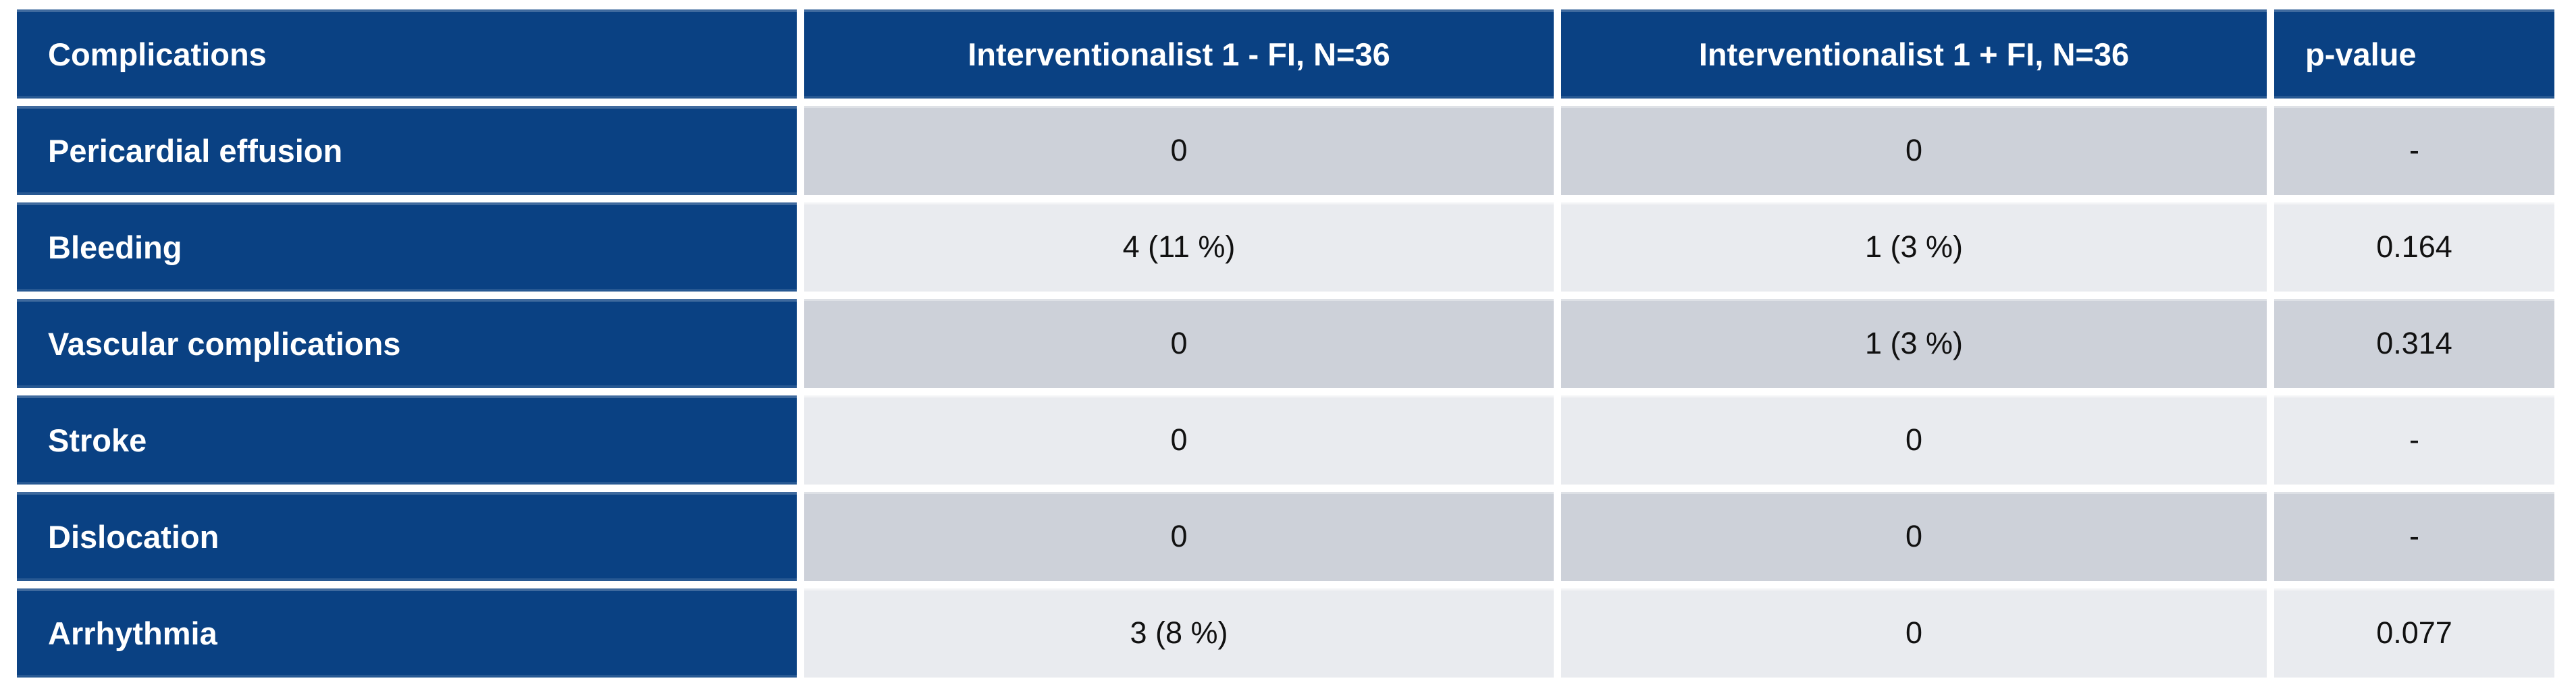  I want to click on cell-pericardial-effusion-p-value: -, so click(2414, 150).